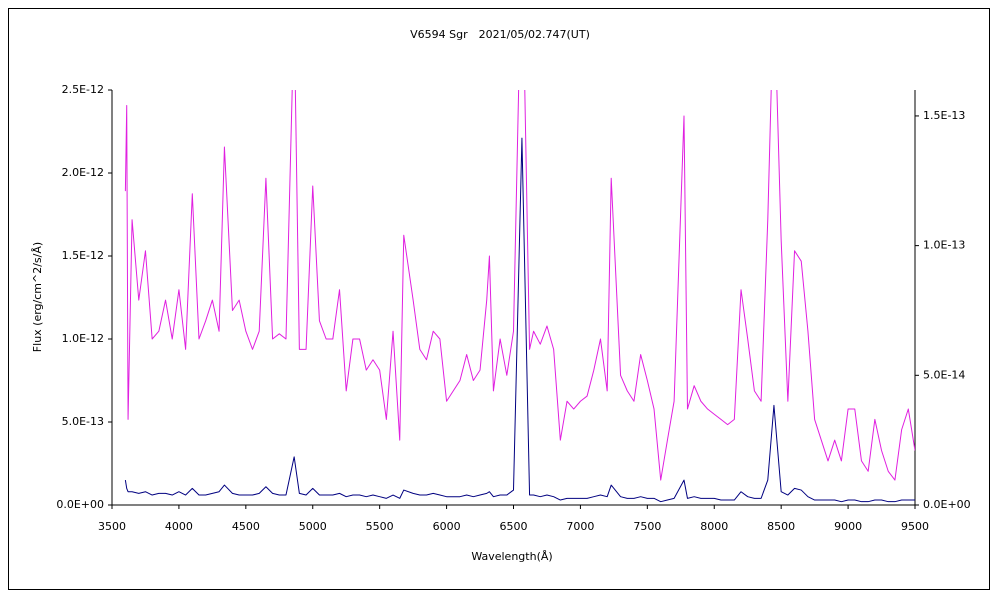 This screenshot has width=1000, height=600. Describe the element at coordinates (83, 89) in the screenshot. I see `y-tick-label: 2.5E-12` at that location.